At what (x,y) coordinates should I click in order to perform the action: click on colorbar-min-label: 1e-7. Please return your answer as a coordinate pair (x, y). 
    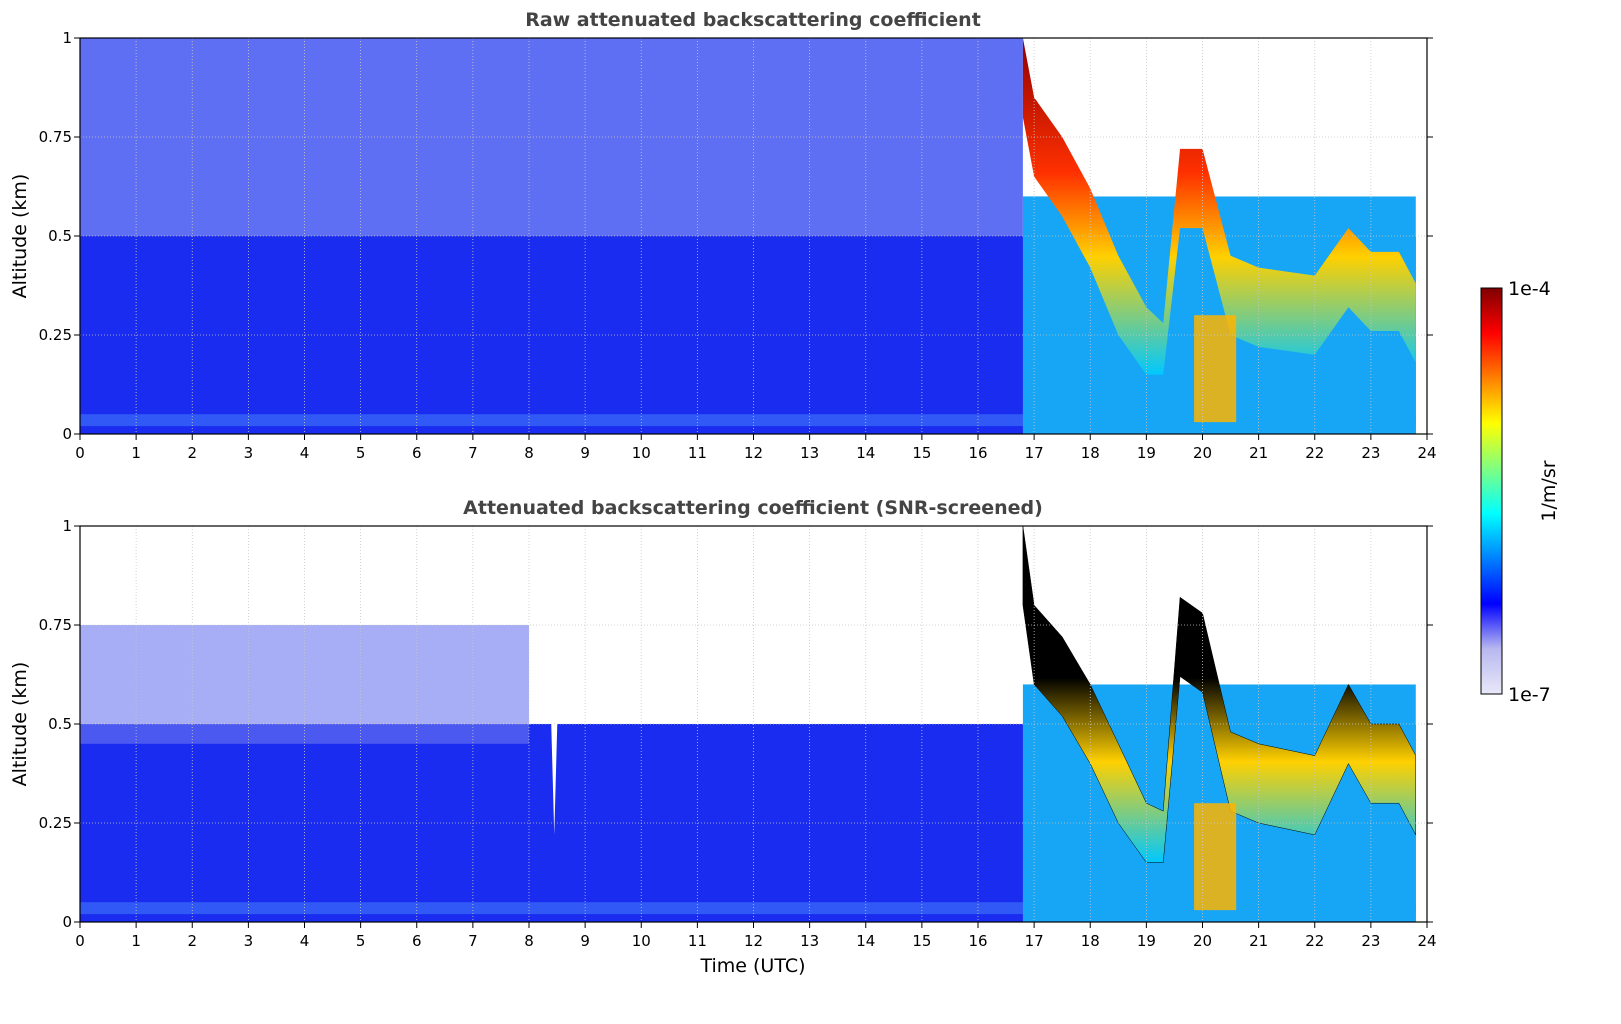
    Looking at the image, I should click on (1529, 695).